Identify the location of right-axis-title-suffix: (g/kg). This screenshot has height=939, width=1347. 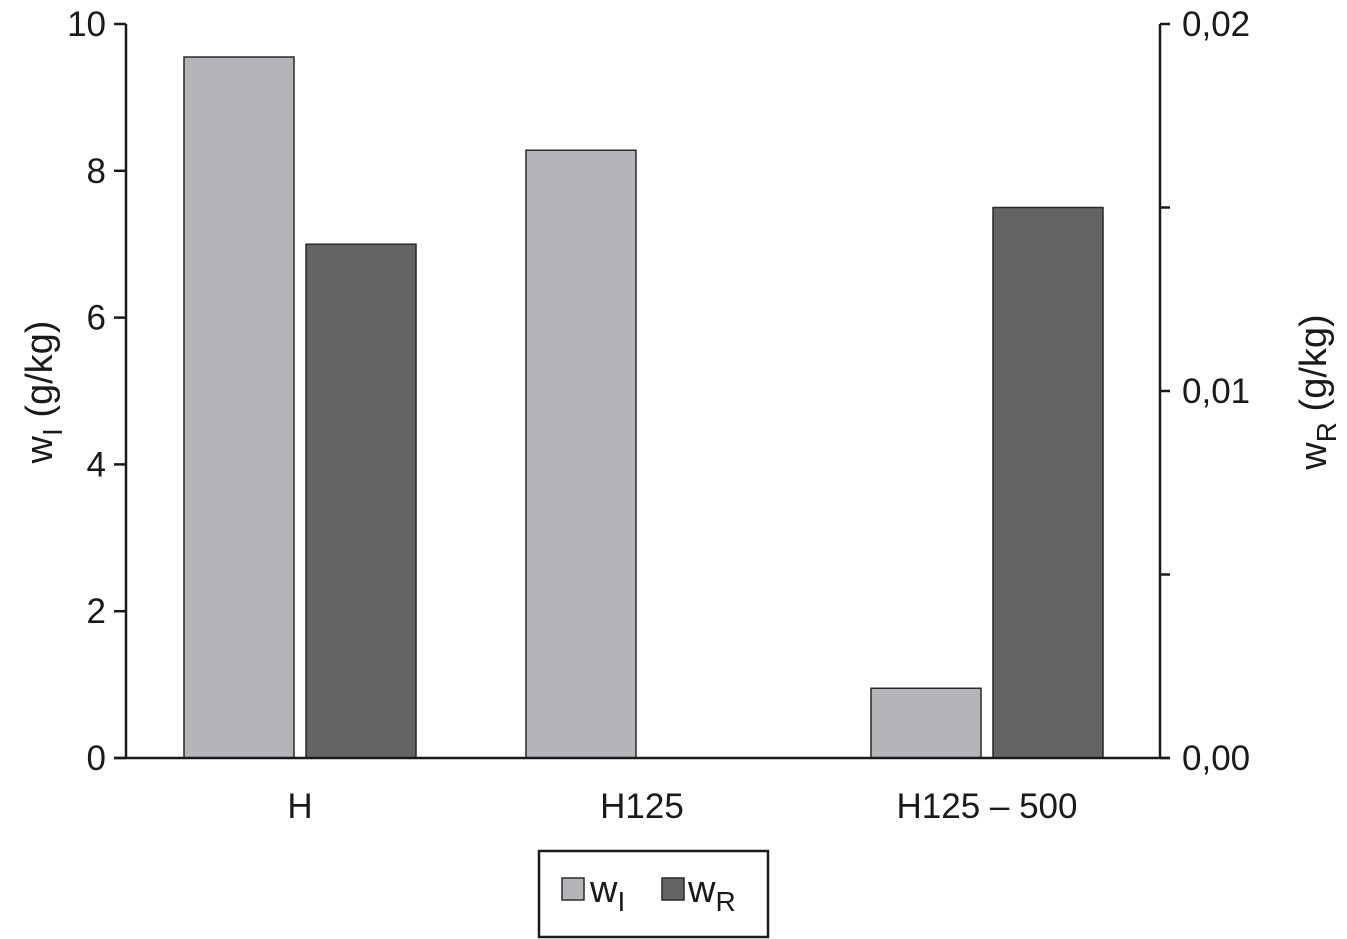
(1314, 368).